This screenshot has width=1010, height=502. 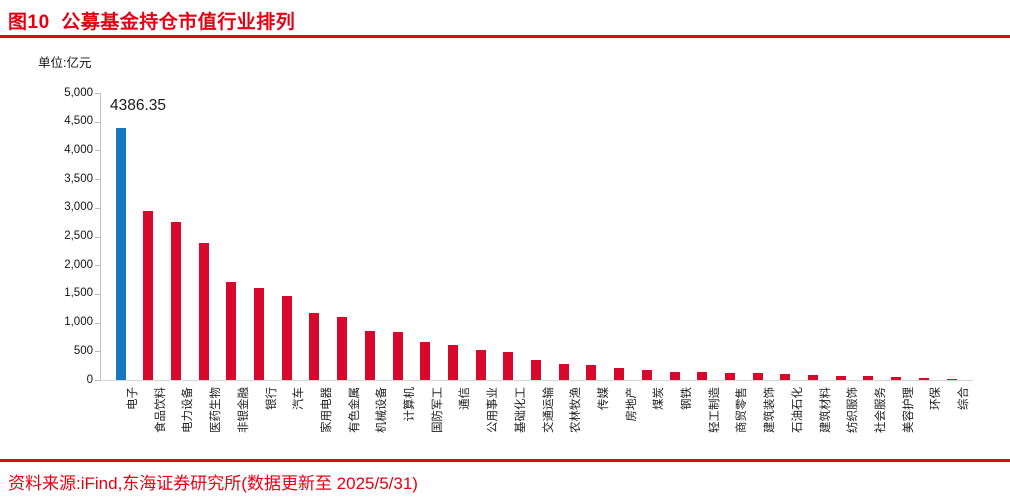 What do you see at coordinates (923, 378) in the screenshot?
I see `bar-环保` at bounding box center [923, 378].